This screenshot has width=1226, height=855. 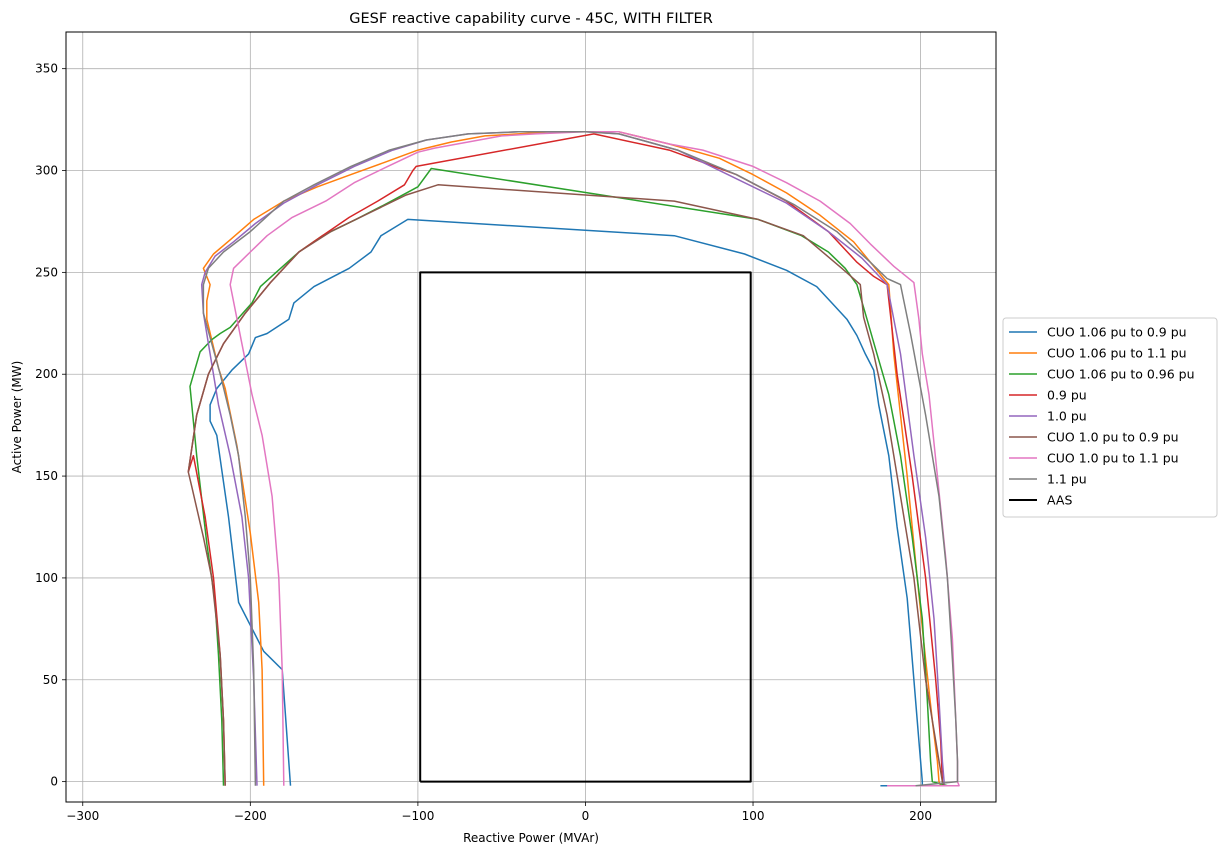 I want to click on x-tick-label: 0, so click(x=586, y=816).